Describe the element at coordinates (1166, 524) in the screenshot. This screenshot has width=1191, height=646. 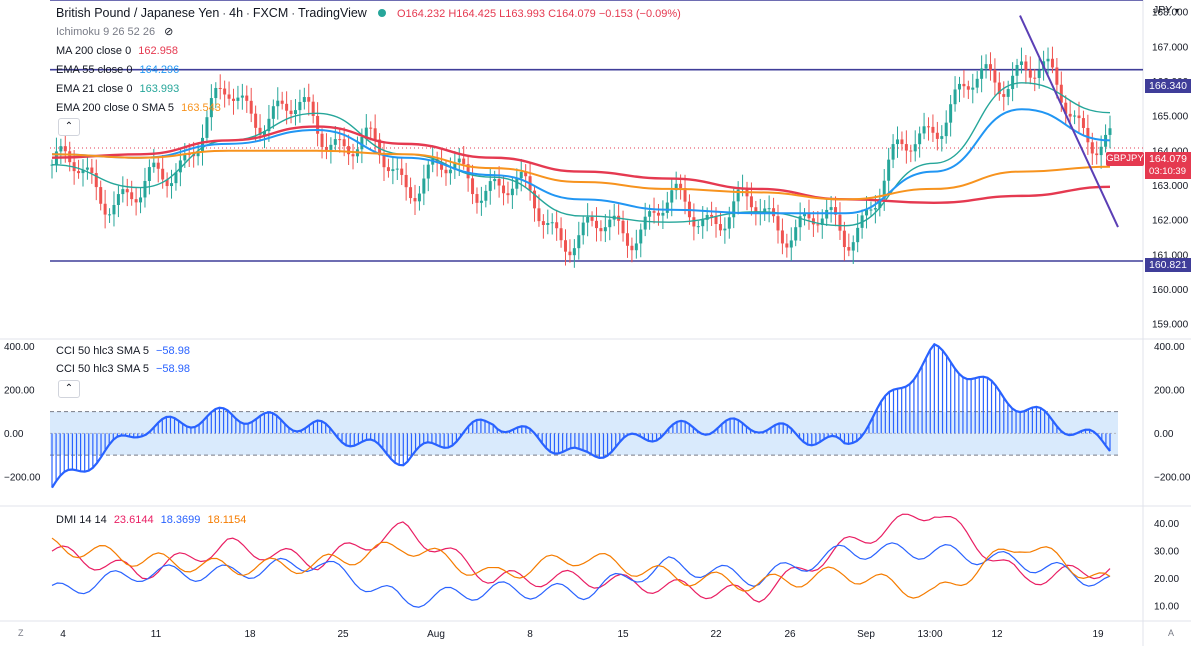
I see `dmi-axis-tick: 40.00` at that location.